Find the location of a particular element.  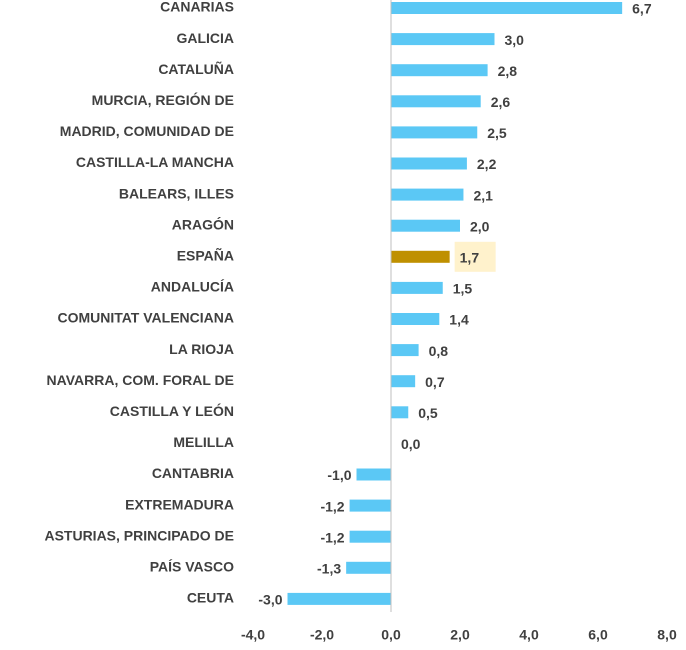

y-tick-label: NAVARRA, COM. FORAL DE is located at coordinates (140, 380).